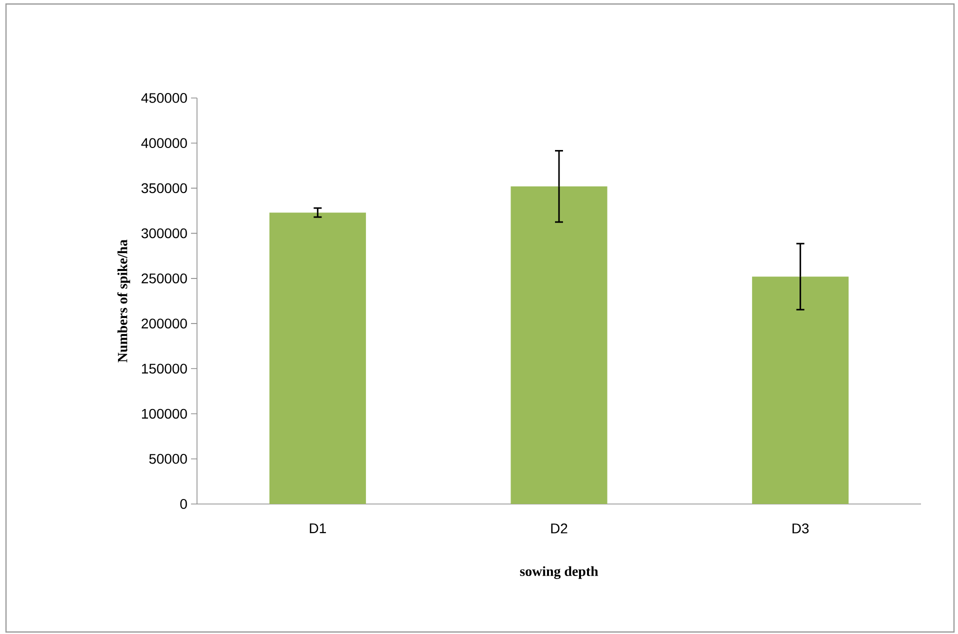 Image resolution: width=958 pixels, height=634 pixels. I want to click on y-tick-label: 0, so click(183, 504).